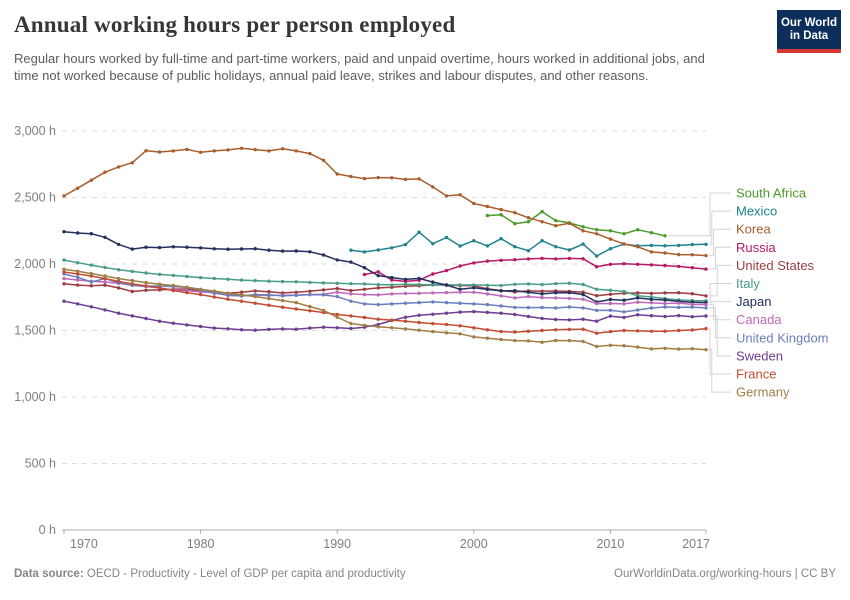  I want to click on series-line-korea, so click(385, 202).